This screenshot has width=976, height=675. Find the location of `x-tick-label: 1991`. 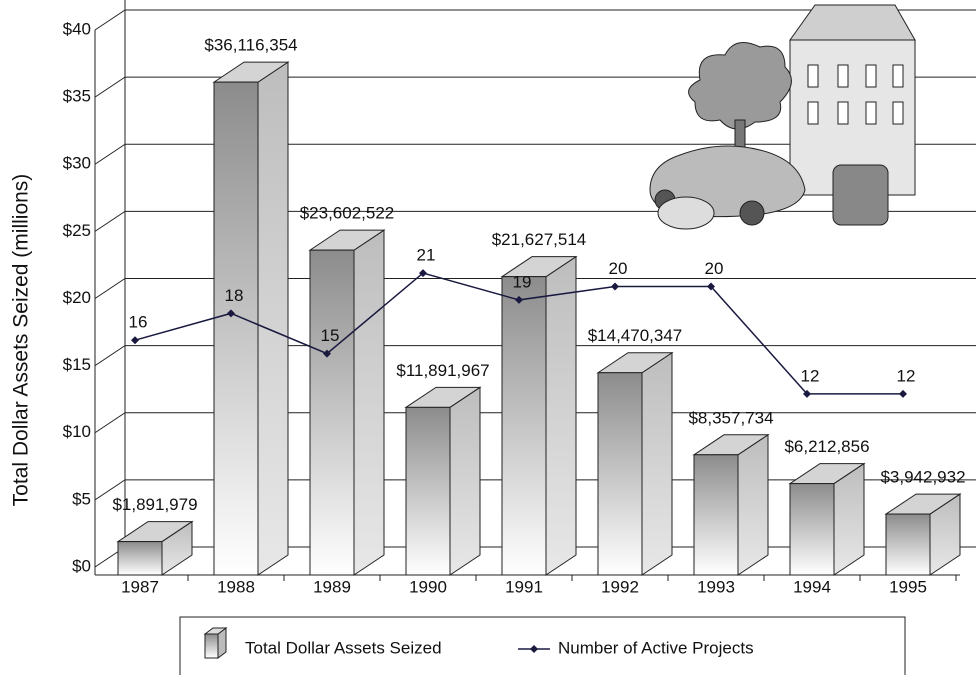

x-tick-label: 1991 is located at coordinates (524, 586).